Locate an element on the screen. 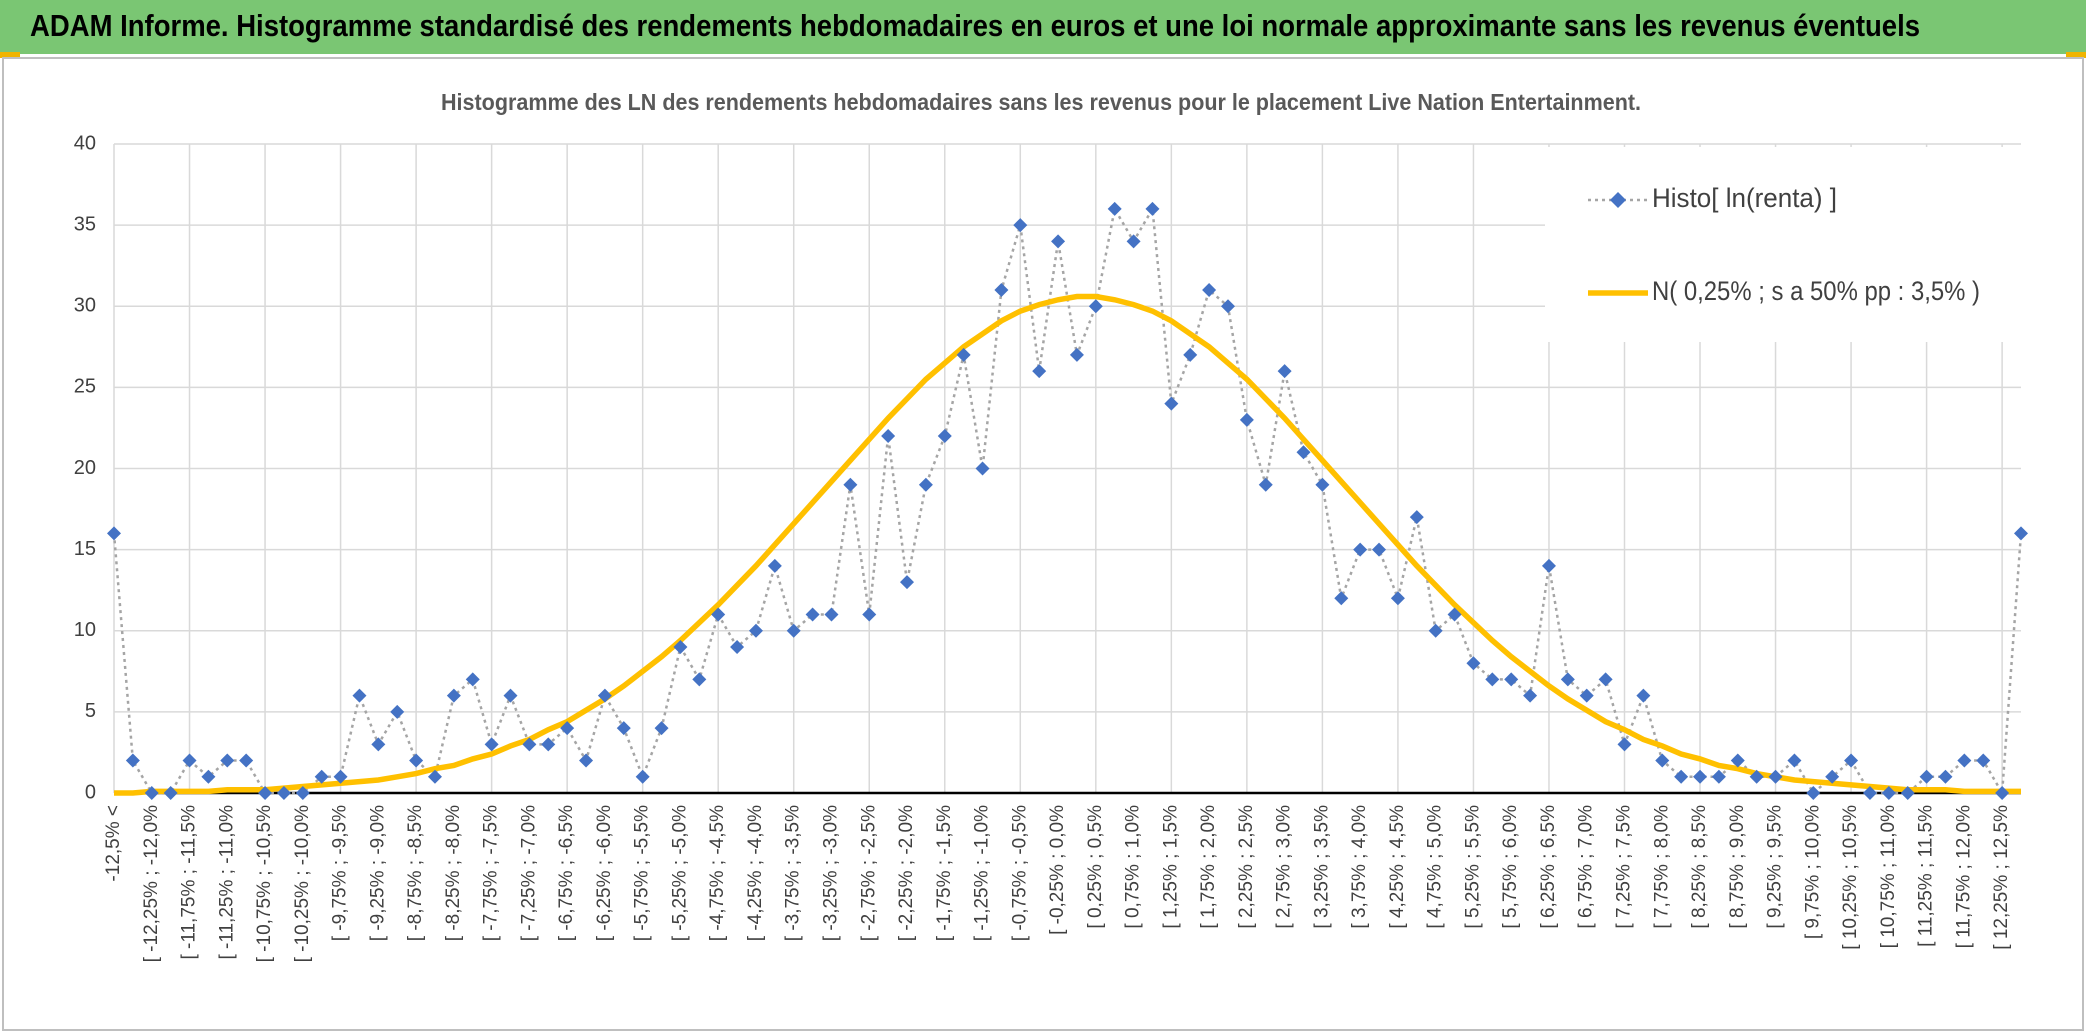 The image size is (2086, 1033). x-tick-label: [ 5,25% ; 5,5% is located at coordinates (1472, 867).